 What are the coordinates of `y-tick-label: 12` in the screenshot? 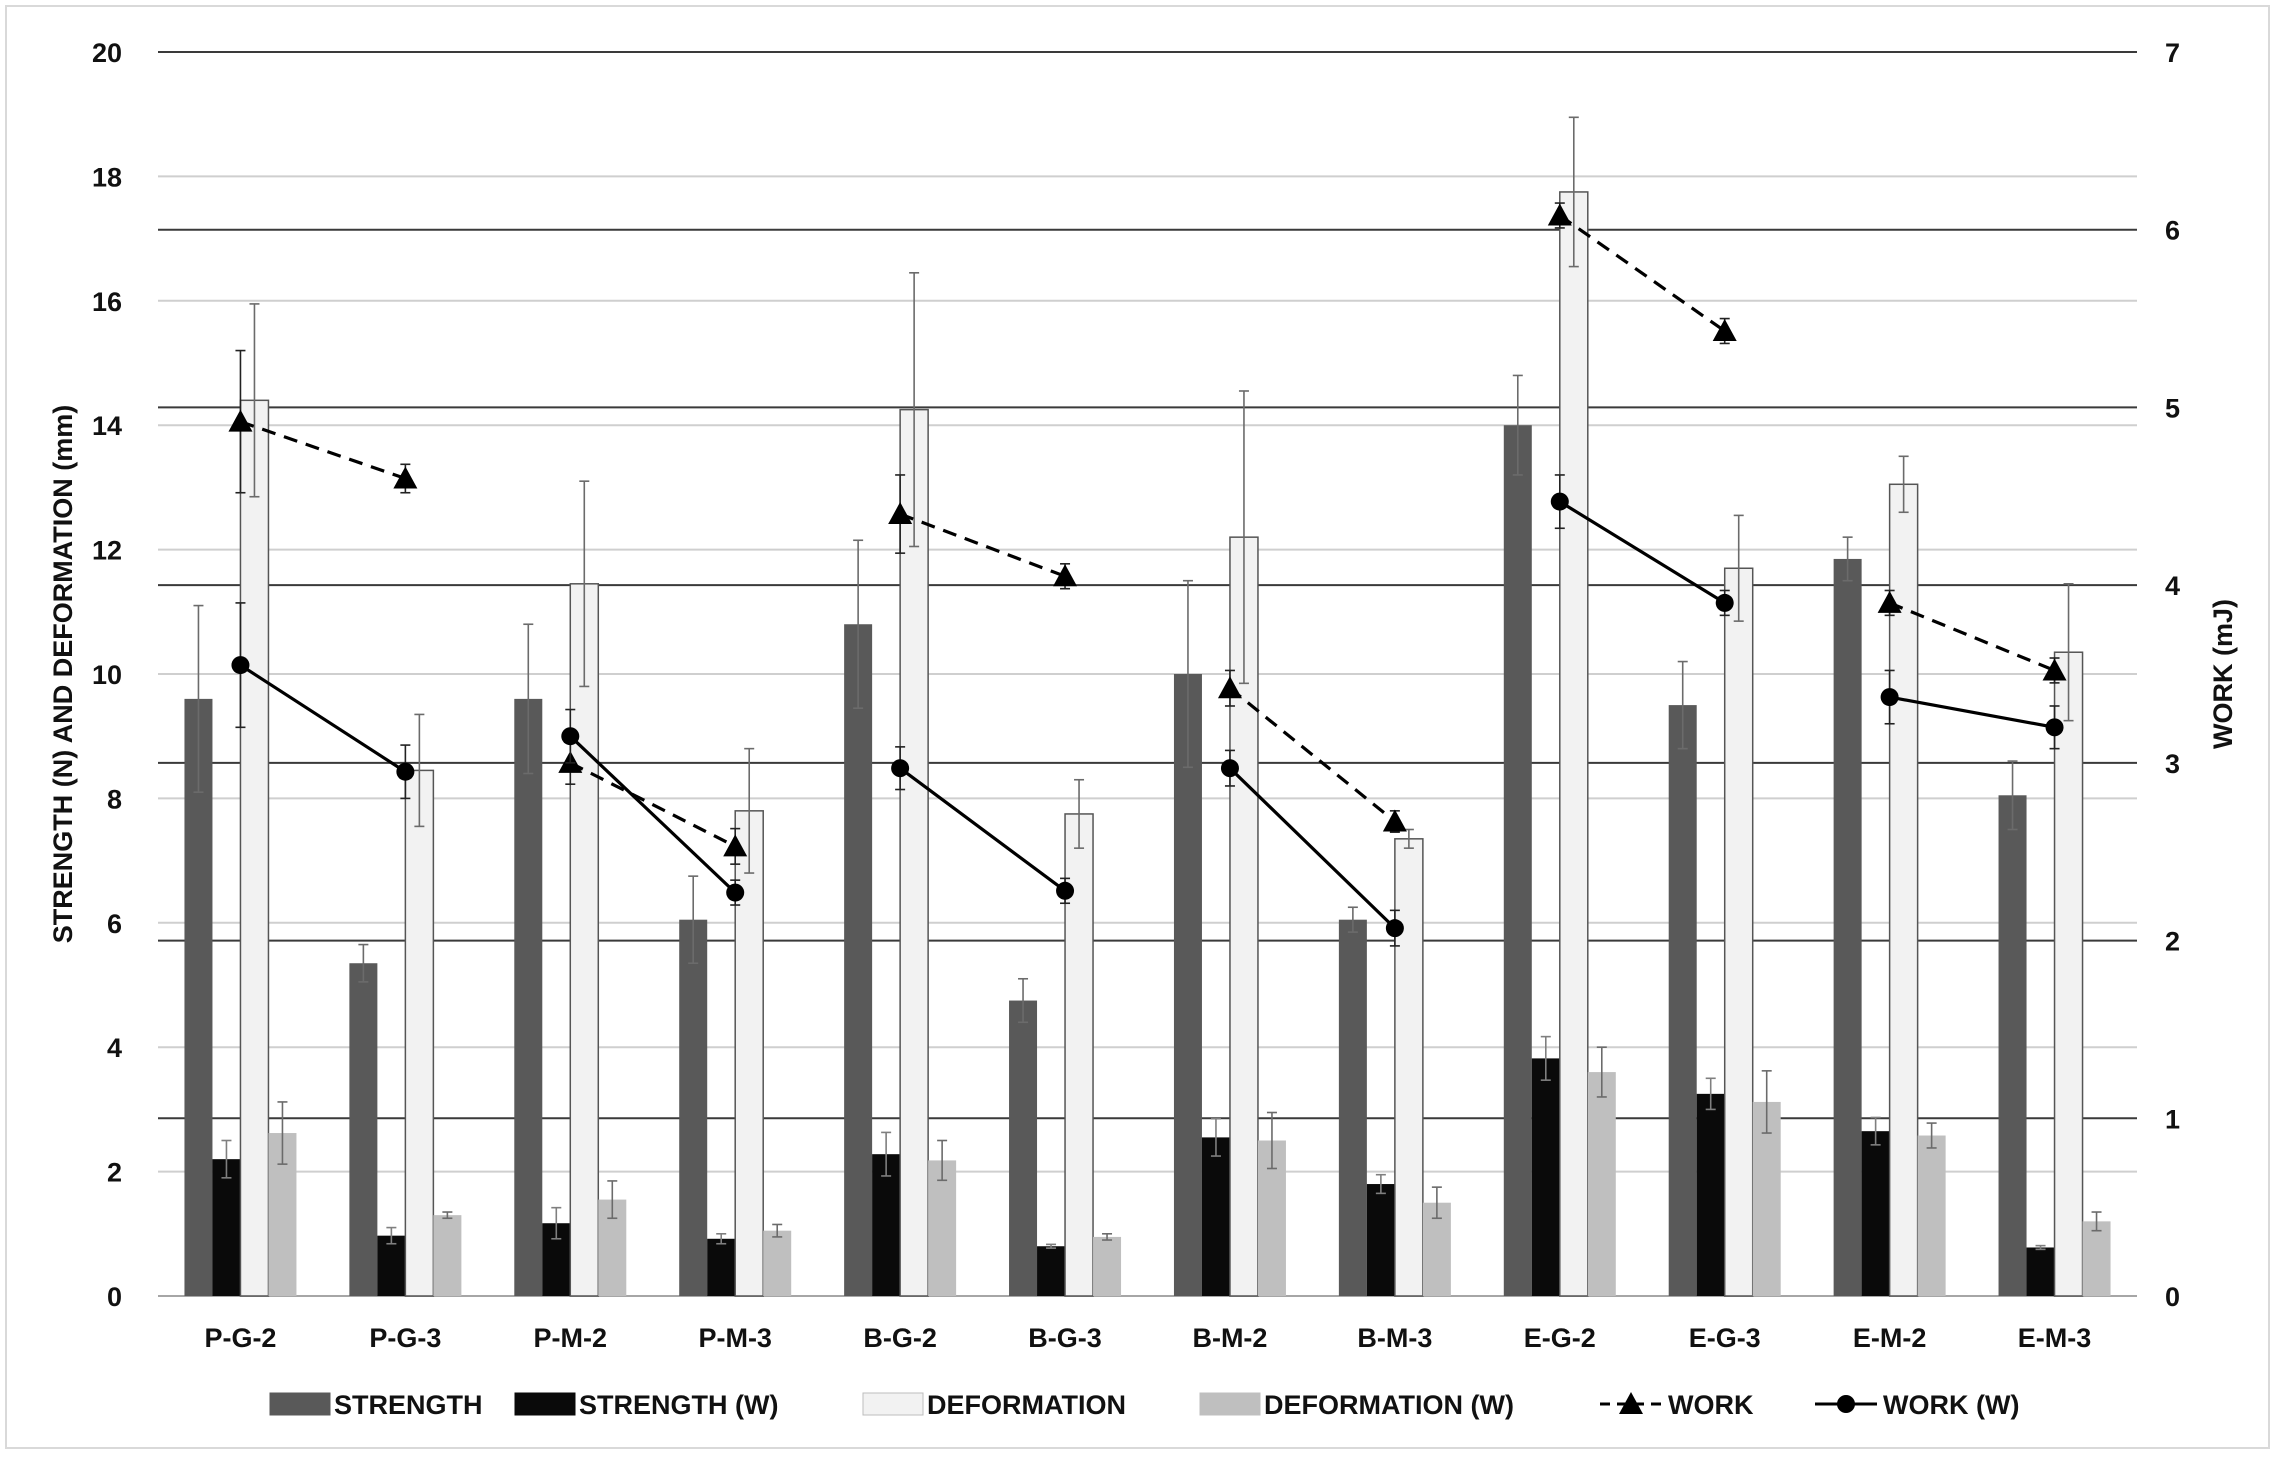 It's located at (107, 551).